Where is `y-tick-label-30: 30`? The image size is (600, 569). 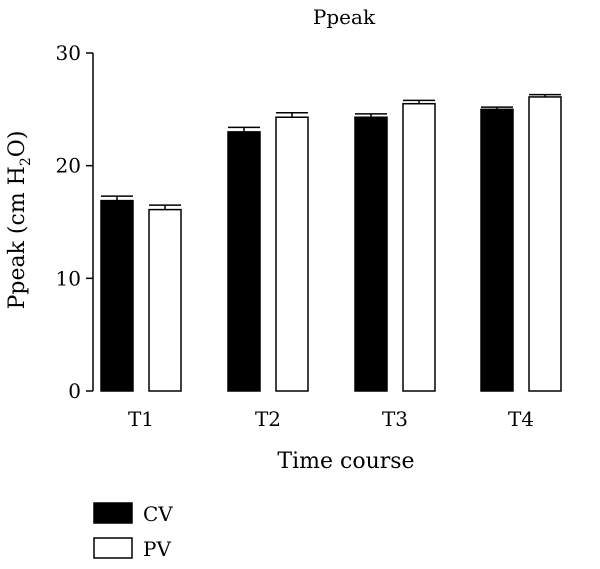
y-tick-label-30: 30 is located at coordinates (68, 53).